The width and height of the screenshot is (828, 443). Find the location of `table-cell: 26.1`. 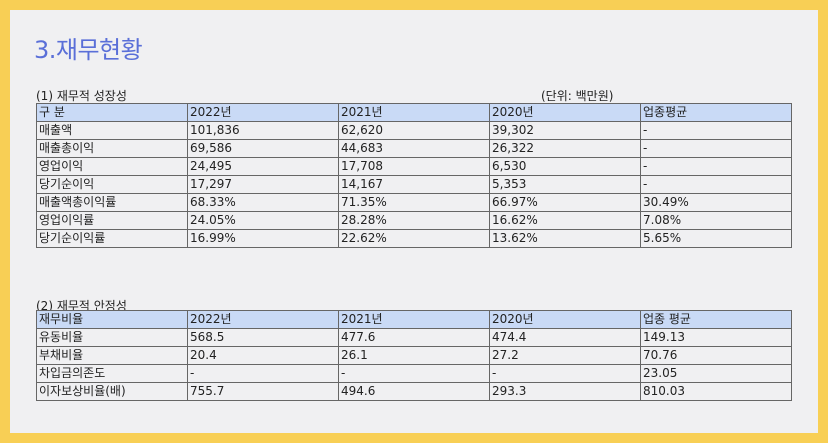

table-cell: 26.1 is located at coordinates (414, 355).